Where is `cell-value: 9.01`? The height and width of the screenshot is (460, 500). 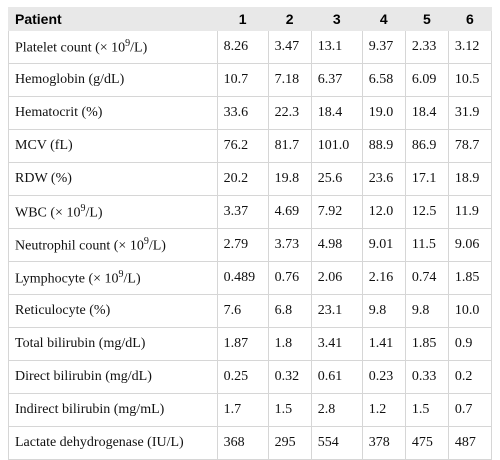 cell-value: 9.01 is located at coordinates (383, 245).